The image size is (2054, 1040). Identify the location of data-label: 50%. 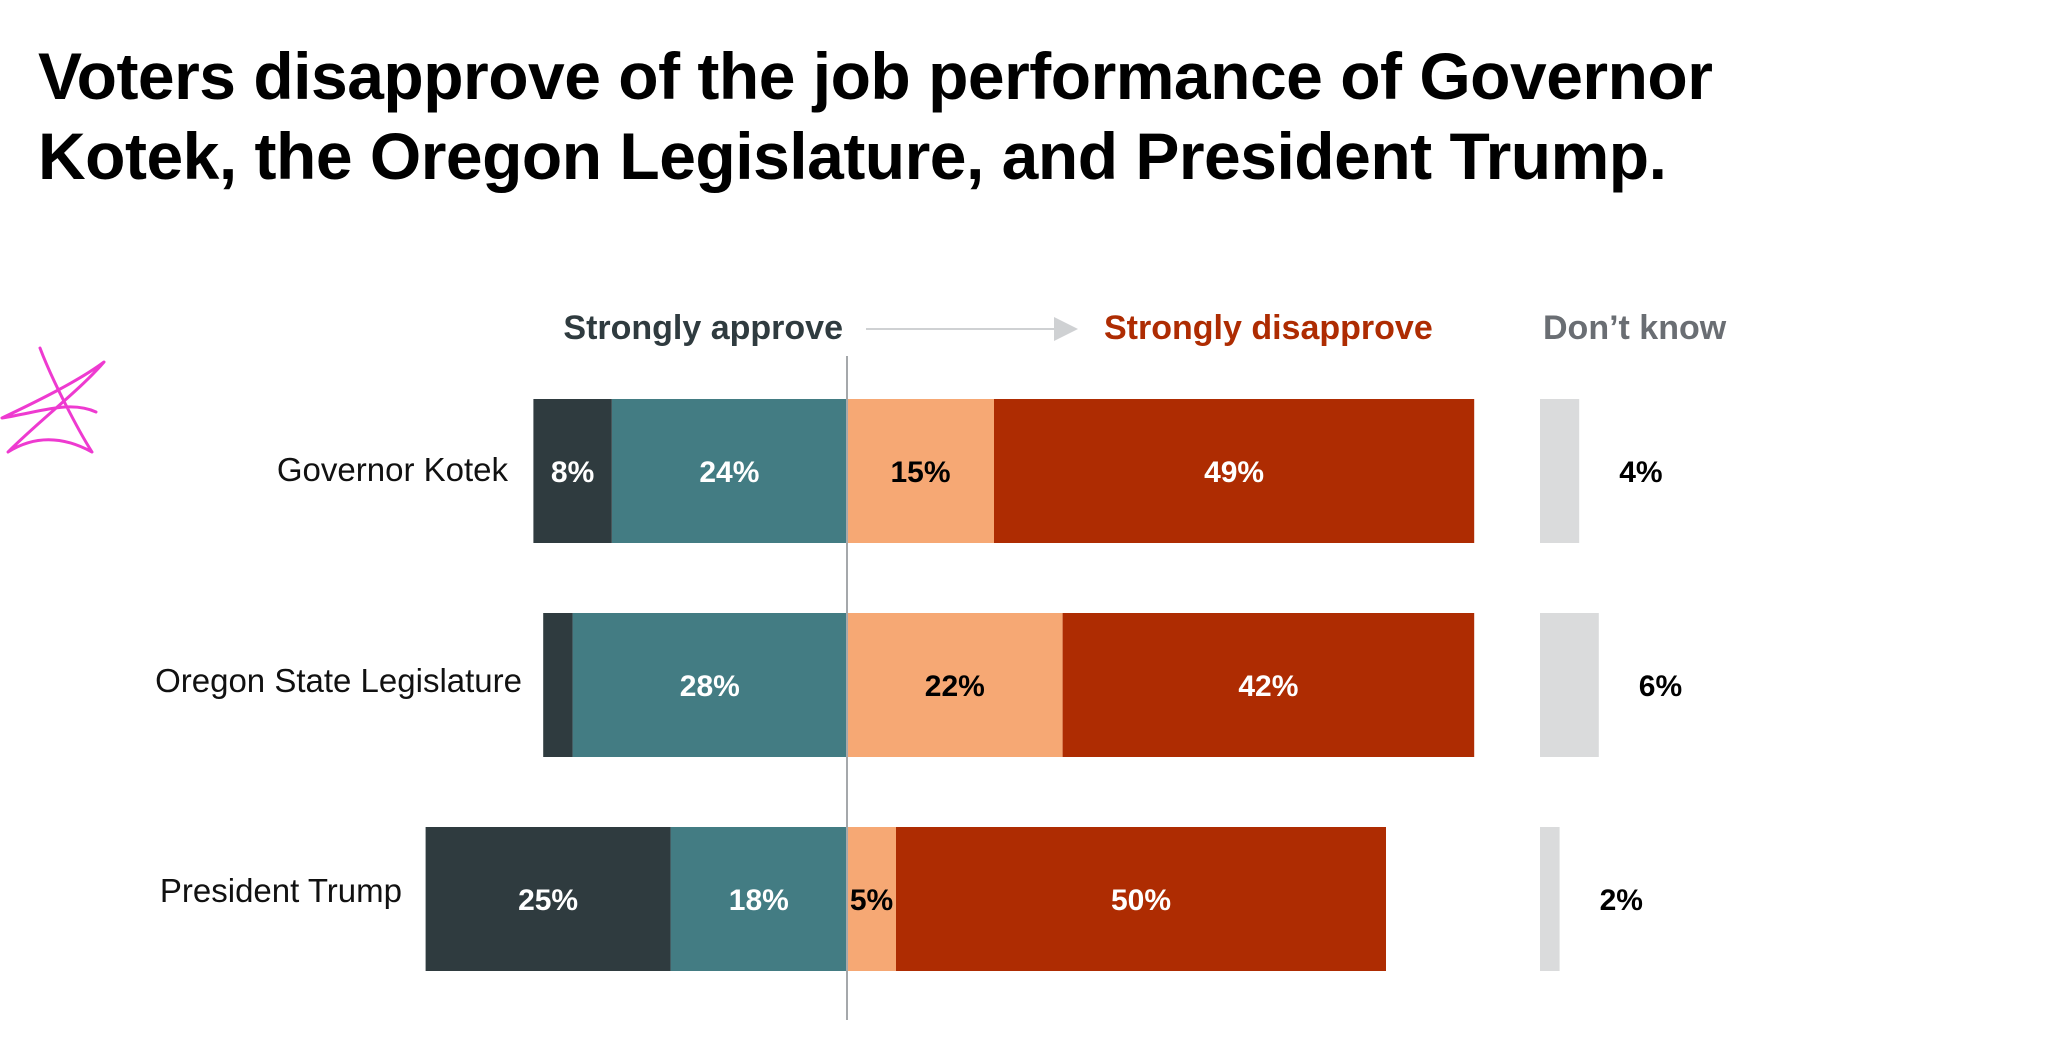
(1141, 900).